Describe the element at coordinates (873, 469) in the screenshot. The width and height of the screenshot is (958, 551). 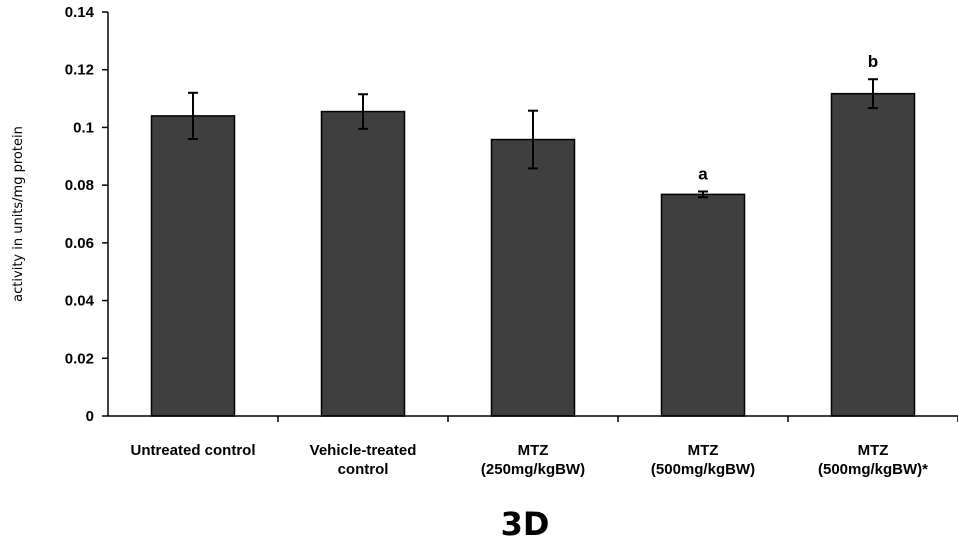
I see `x-category-label-line: (500mg/kgBW)*` at that location.